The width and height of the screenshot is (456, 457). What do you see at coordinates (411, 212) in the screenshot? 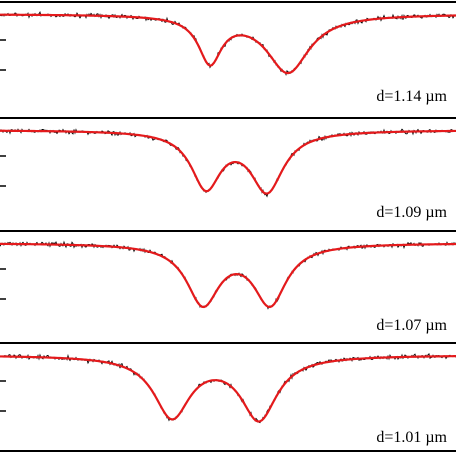
I see `panel-label: d=1.09 µm` at bounding box center [411, 212].